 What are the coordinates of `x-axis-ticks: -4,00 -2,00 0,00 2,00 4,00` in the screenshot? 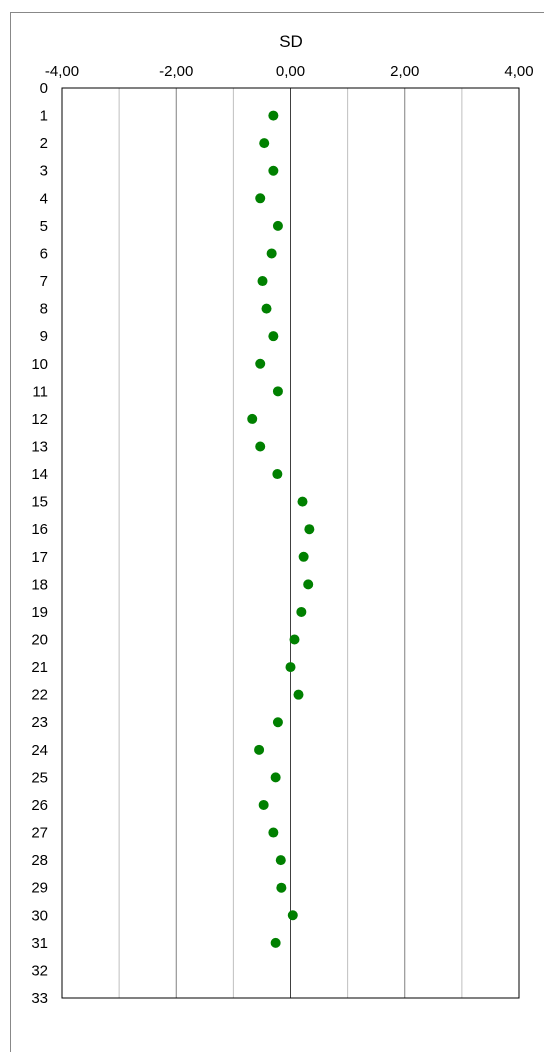 It's located at (289, 71).